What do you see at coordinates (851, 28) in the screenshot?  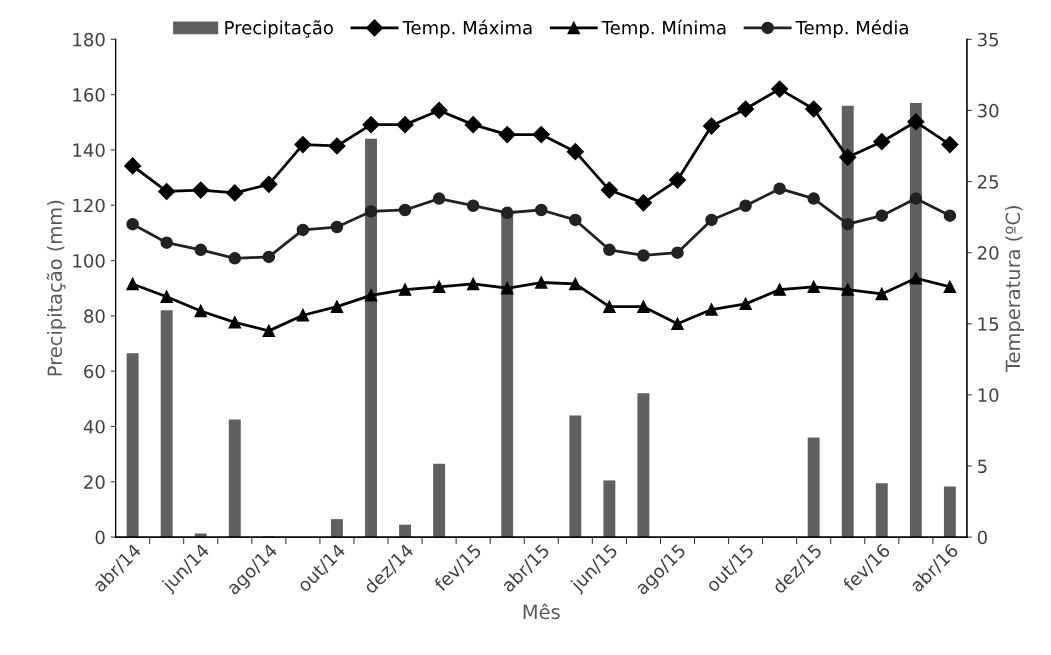 I see `legend-label: Temp. Média` at bounding box center [851, 28].